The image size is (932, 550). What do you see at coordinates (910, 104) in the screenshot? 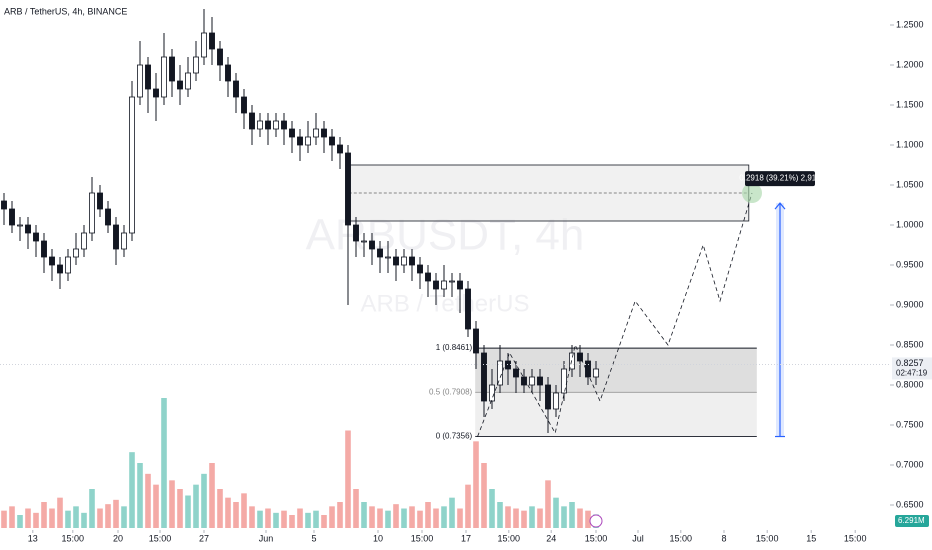
I see `y-tick-label: 1.1500` at bounding box center [910, 104].